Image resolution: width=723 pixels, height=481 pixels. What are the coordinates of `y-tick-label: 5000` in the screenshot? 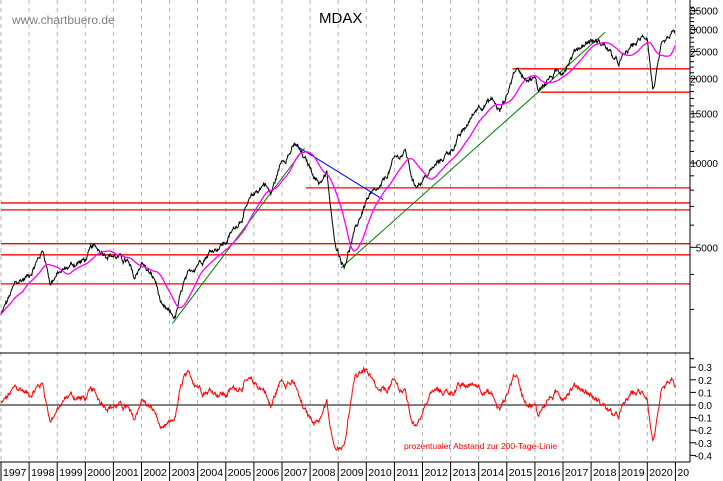 It's located at (707, 248).